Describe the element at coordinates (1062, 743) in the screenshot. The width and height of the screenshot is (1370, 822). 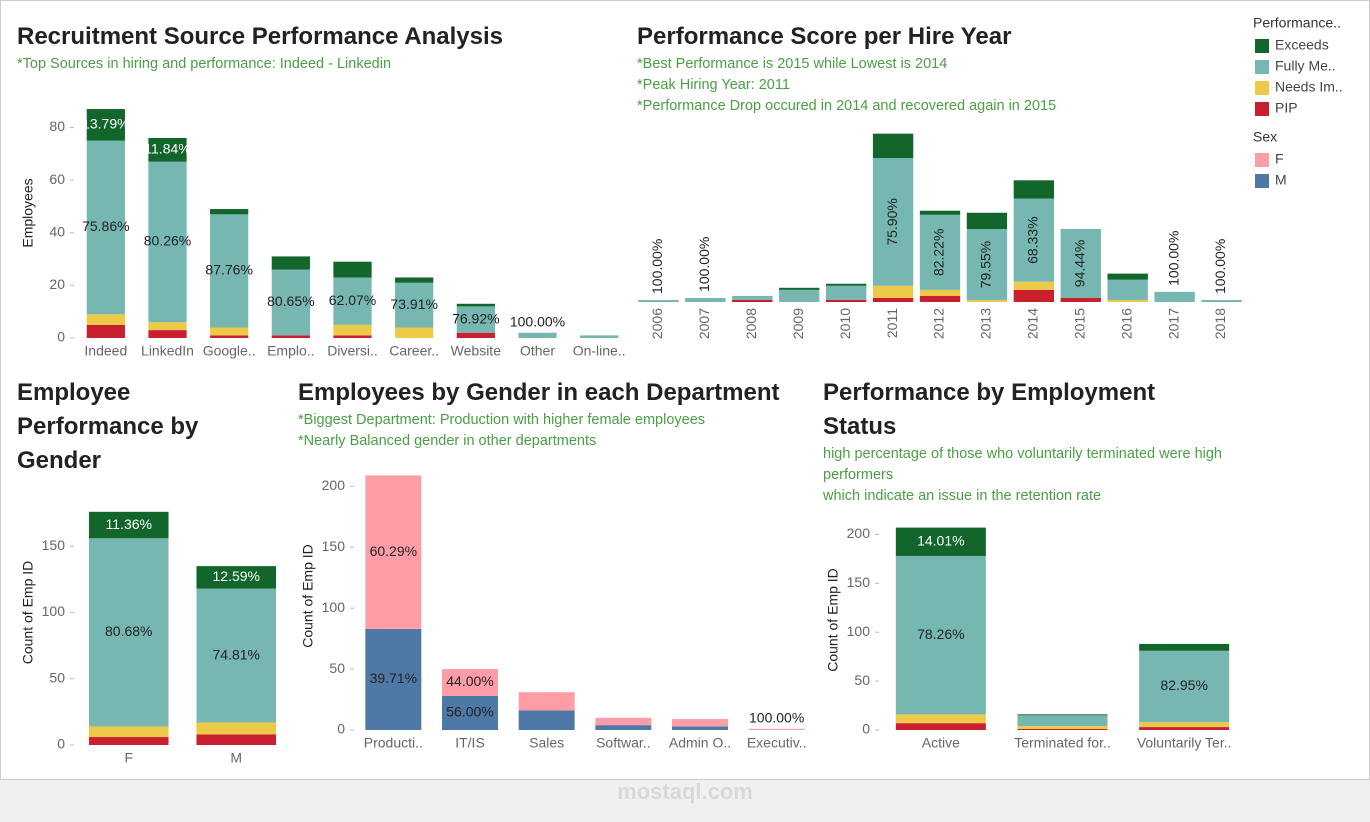
I see `x-tick-label: Terminated for..` at that location.